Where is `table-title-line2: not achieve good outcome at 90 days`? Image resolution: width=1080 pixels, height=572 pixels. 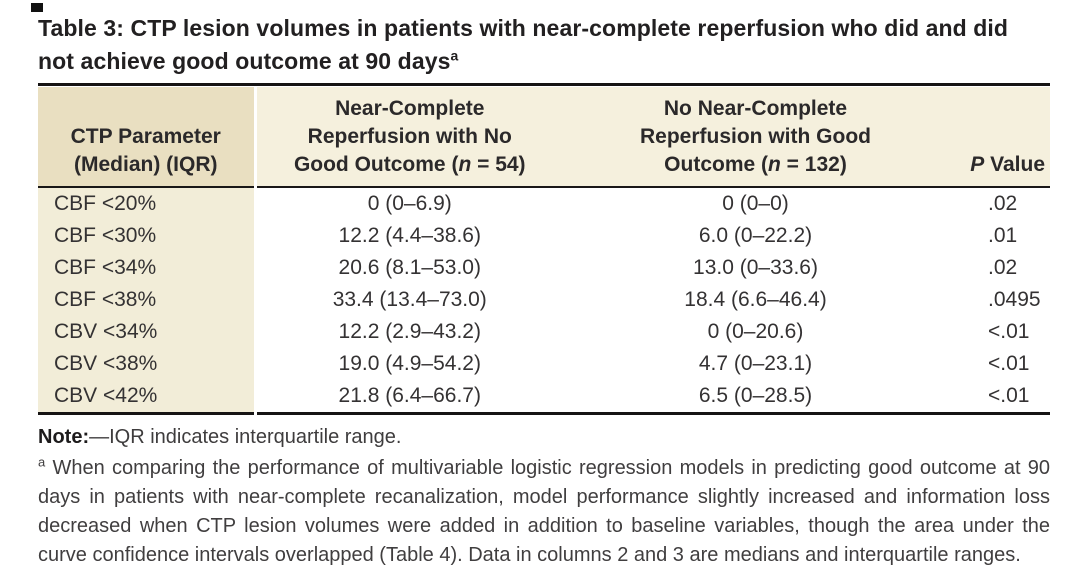 table-title-line2: not achieve good outcome at 90 days is located at coordinates (244, 61).